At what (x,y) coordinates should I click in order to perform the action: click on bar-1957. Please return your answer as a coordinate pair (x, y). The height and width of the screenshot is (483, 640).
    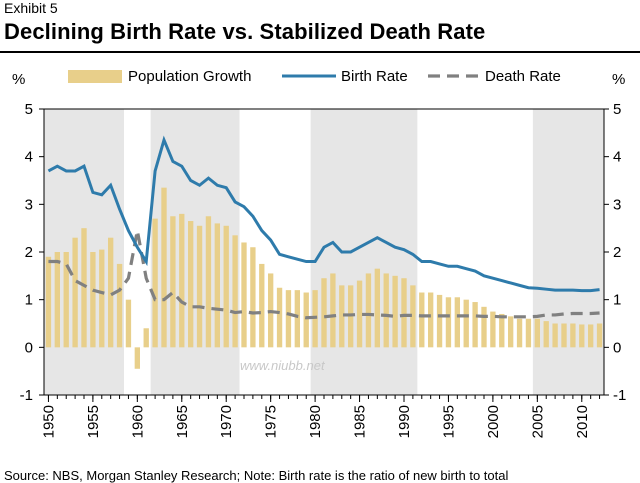
    Looking at the image, I should click on (111, 292).